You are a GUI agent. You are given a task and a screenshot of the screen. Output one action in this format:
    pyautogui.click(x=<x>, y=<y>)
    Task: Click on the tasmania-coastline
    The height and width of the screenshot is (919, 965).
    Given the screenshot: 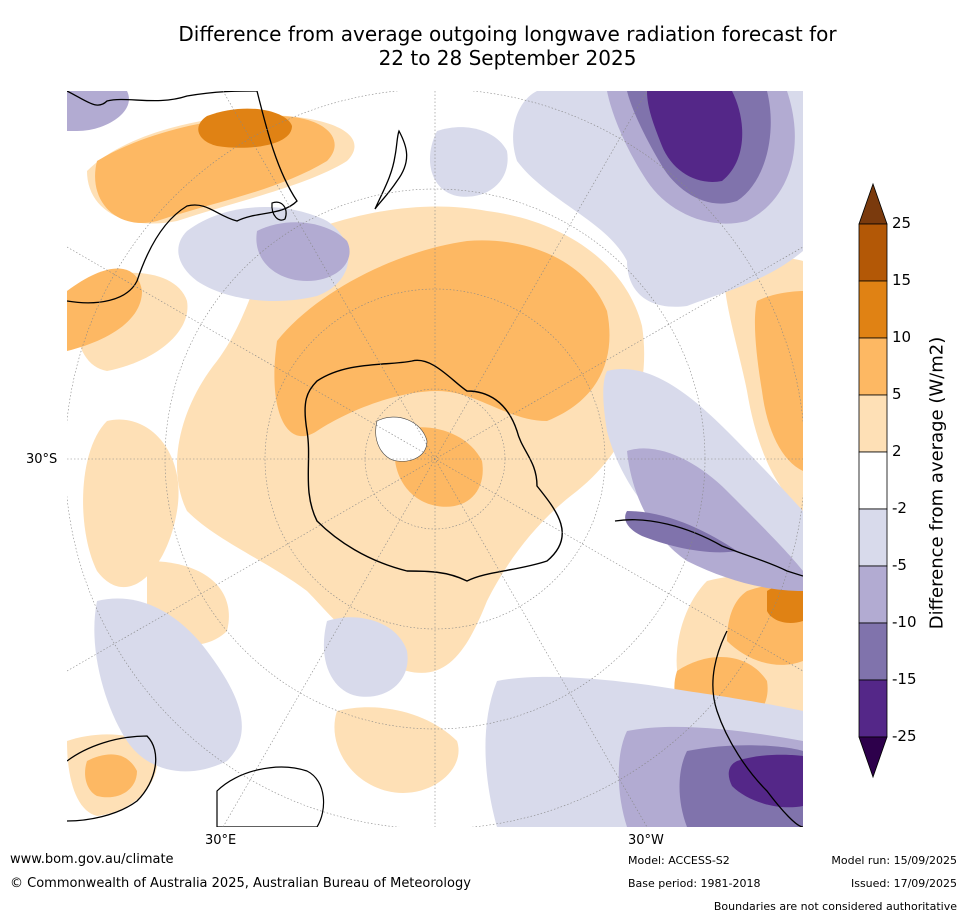 What is the action you would take?
    pyautogui.click(x=279, y=211)
    